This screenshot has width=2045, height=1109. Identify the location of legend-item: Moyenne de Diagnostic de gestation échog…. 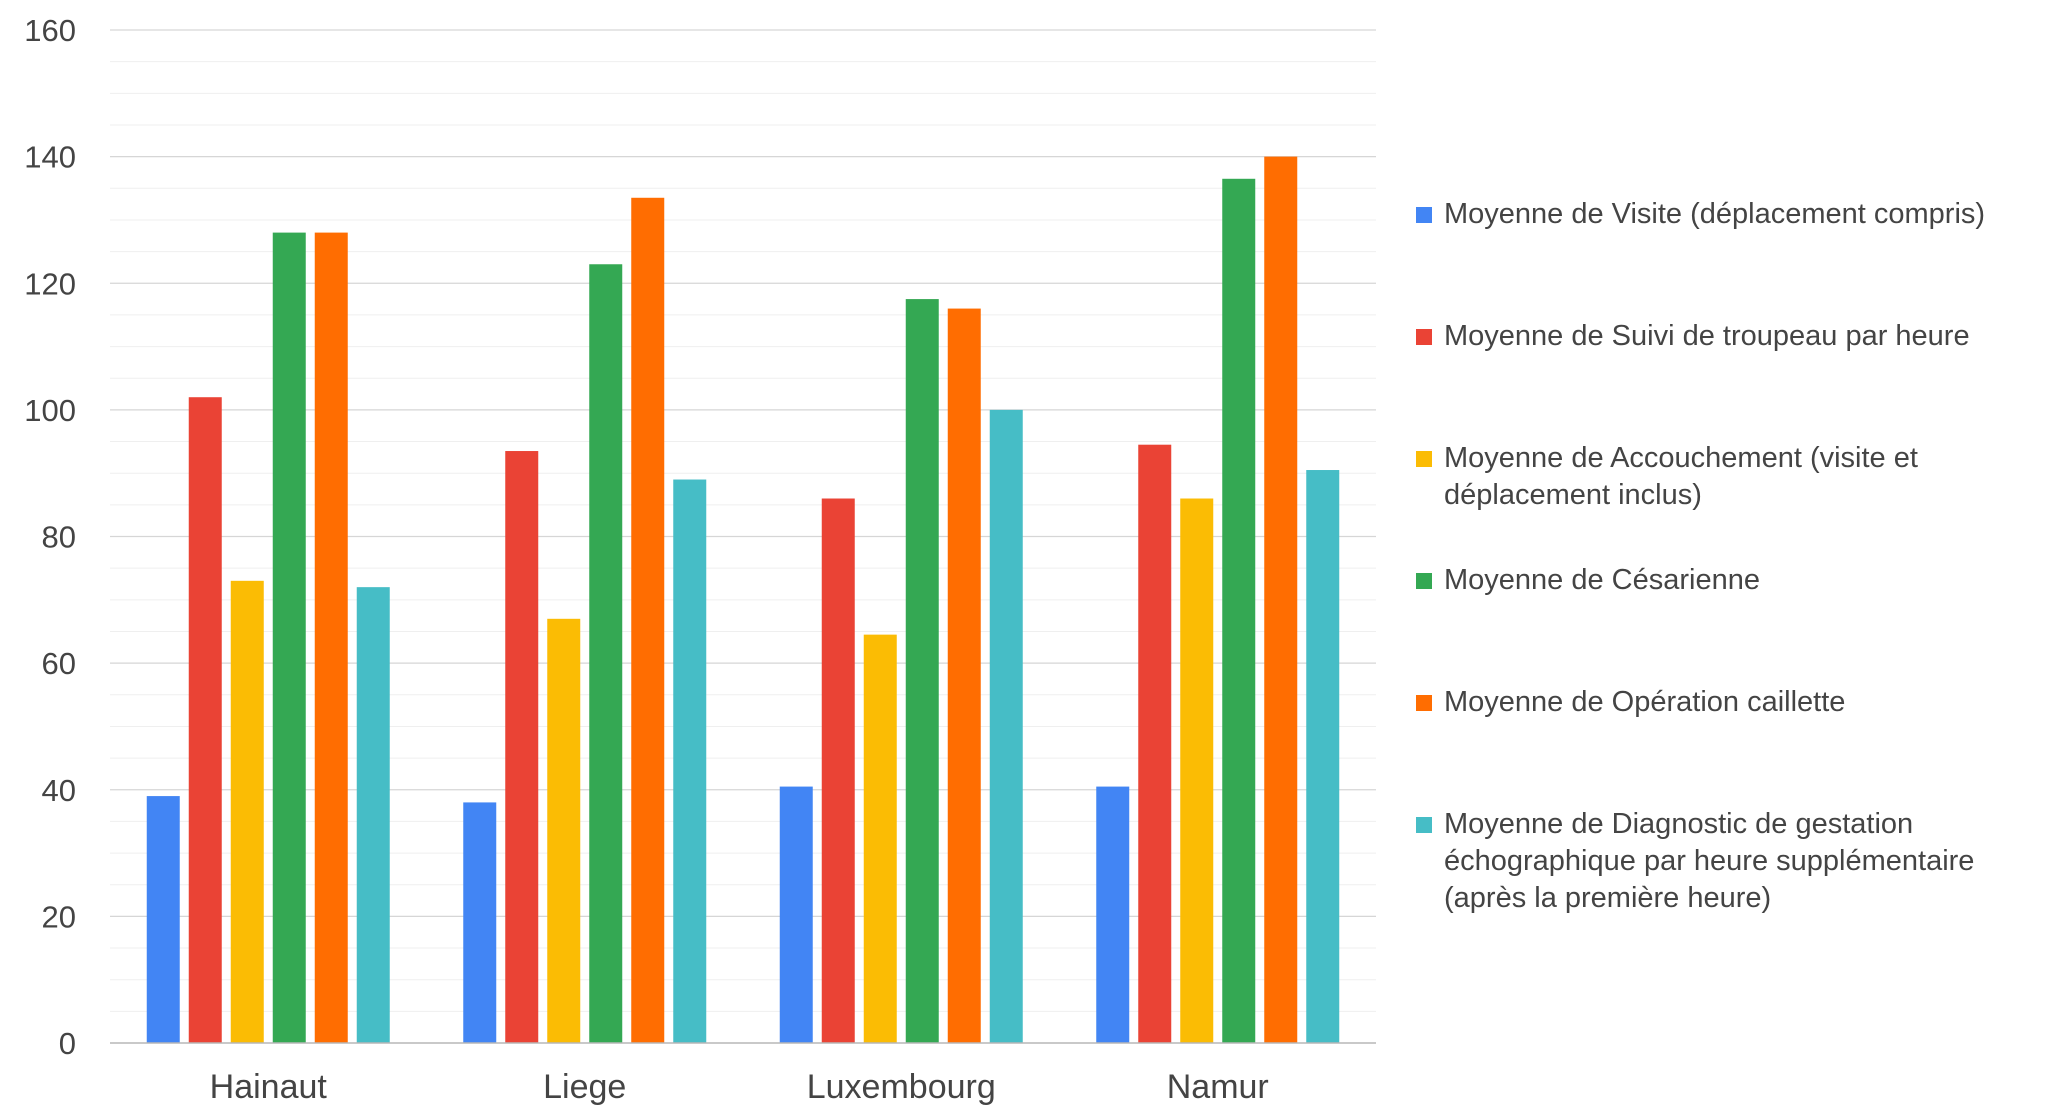
(1728, 861).